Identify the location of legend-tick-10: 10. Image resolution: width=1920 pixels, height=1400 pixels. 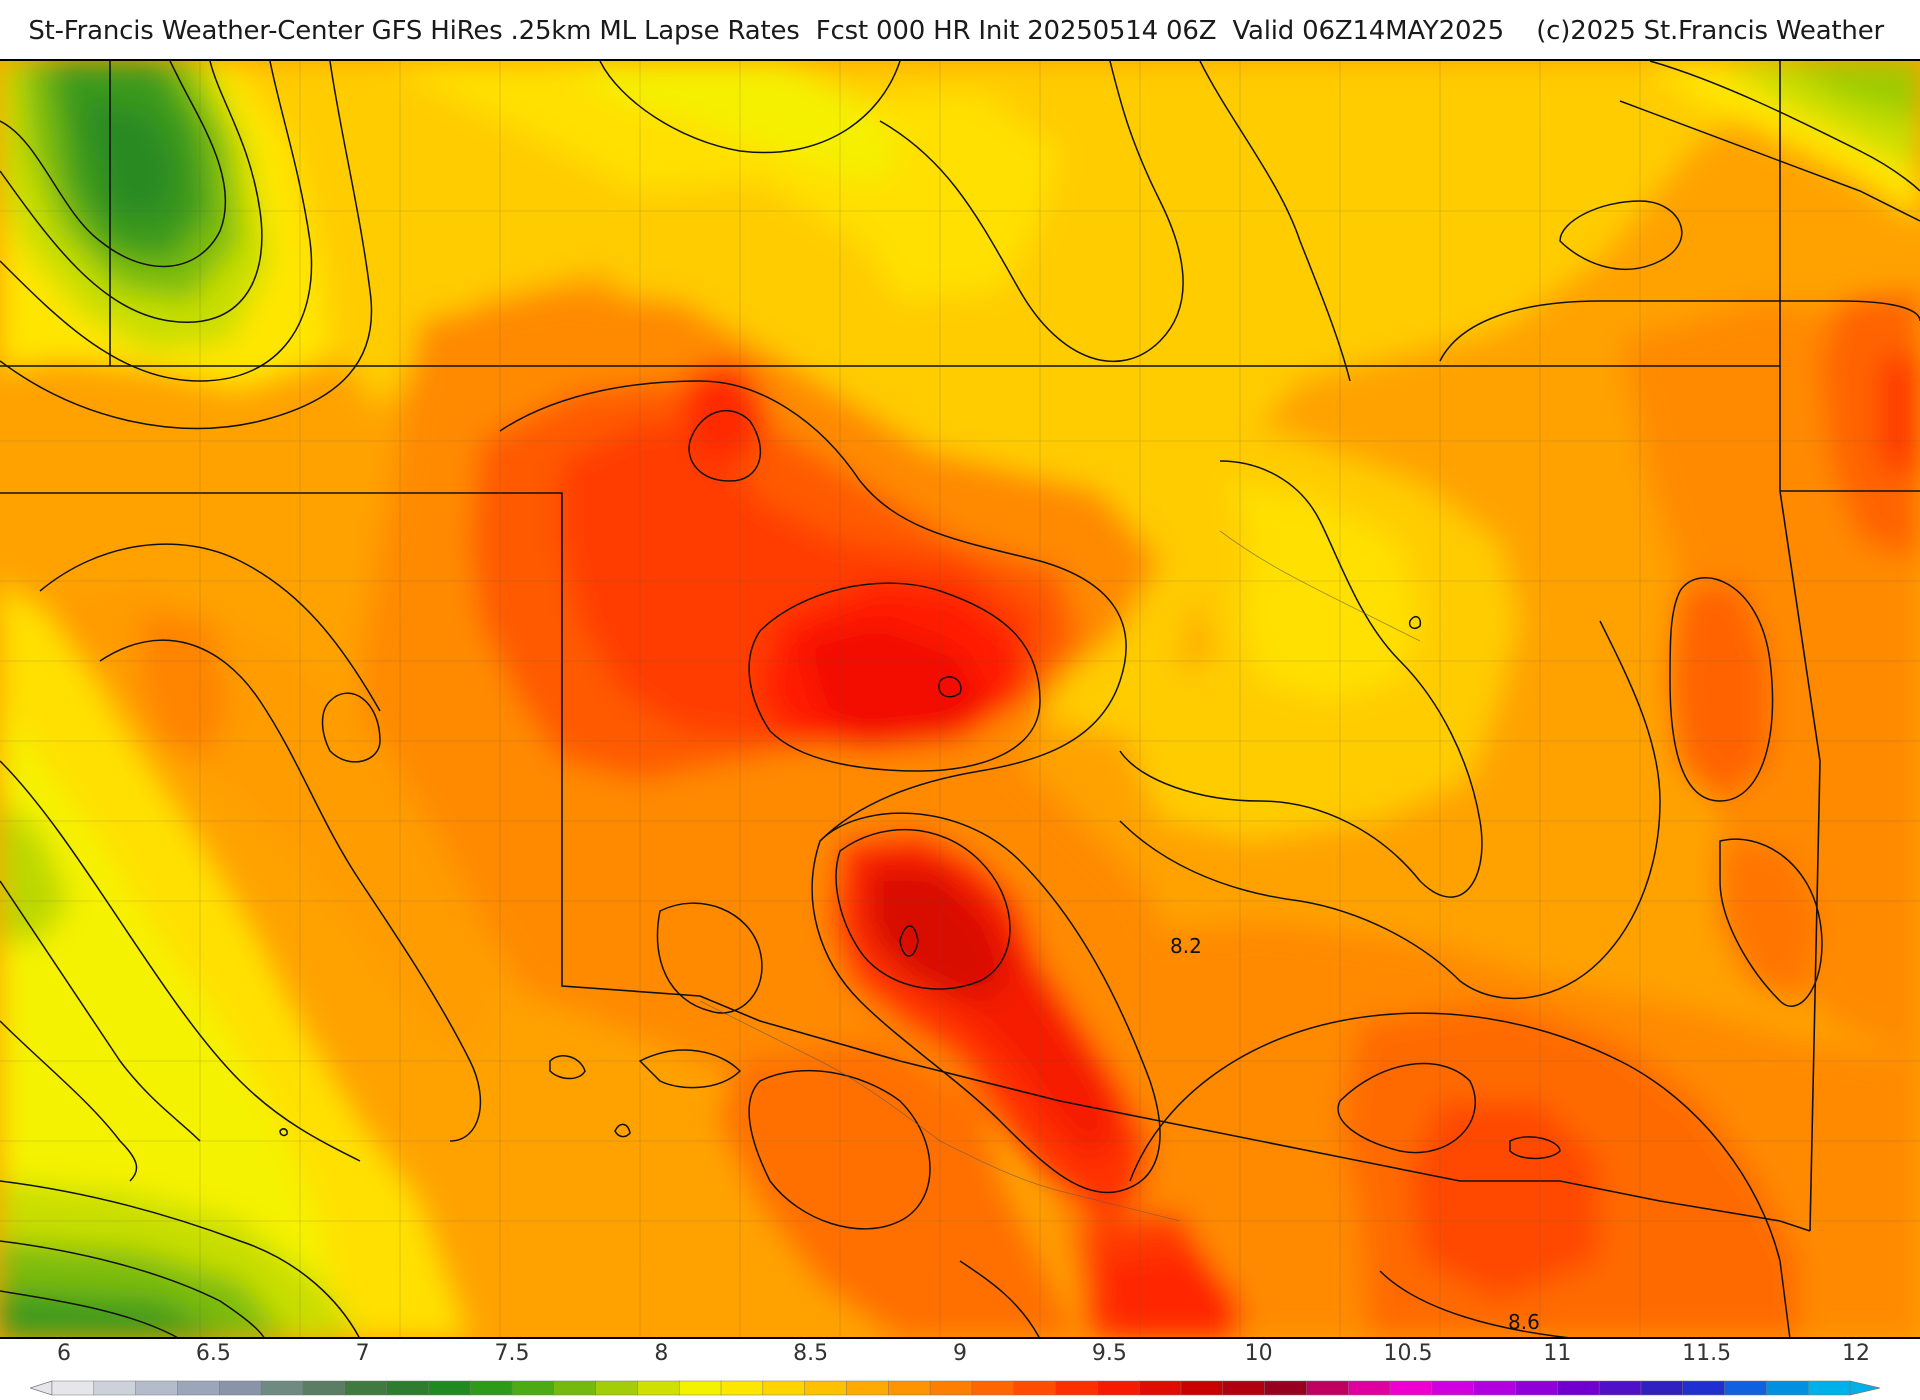
(1258, 1353).